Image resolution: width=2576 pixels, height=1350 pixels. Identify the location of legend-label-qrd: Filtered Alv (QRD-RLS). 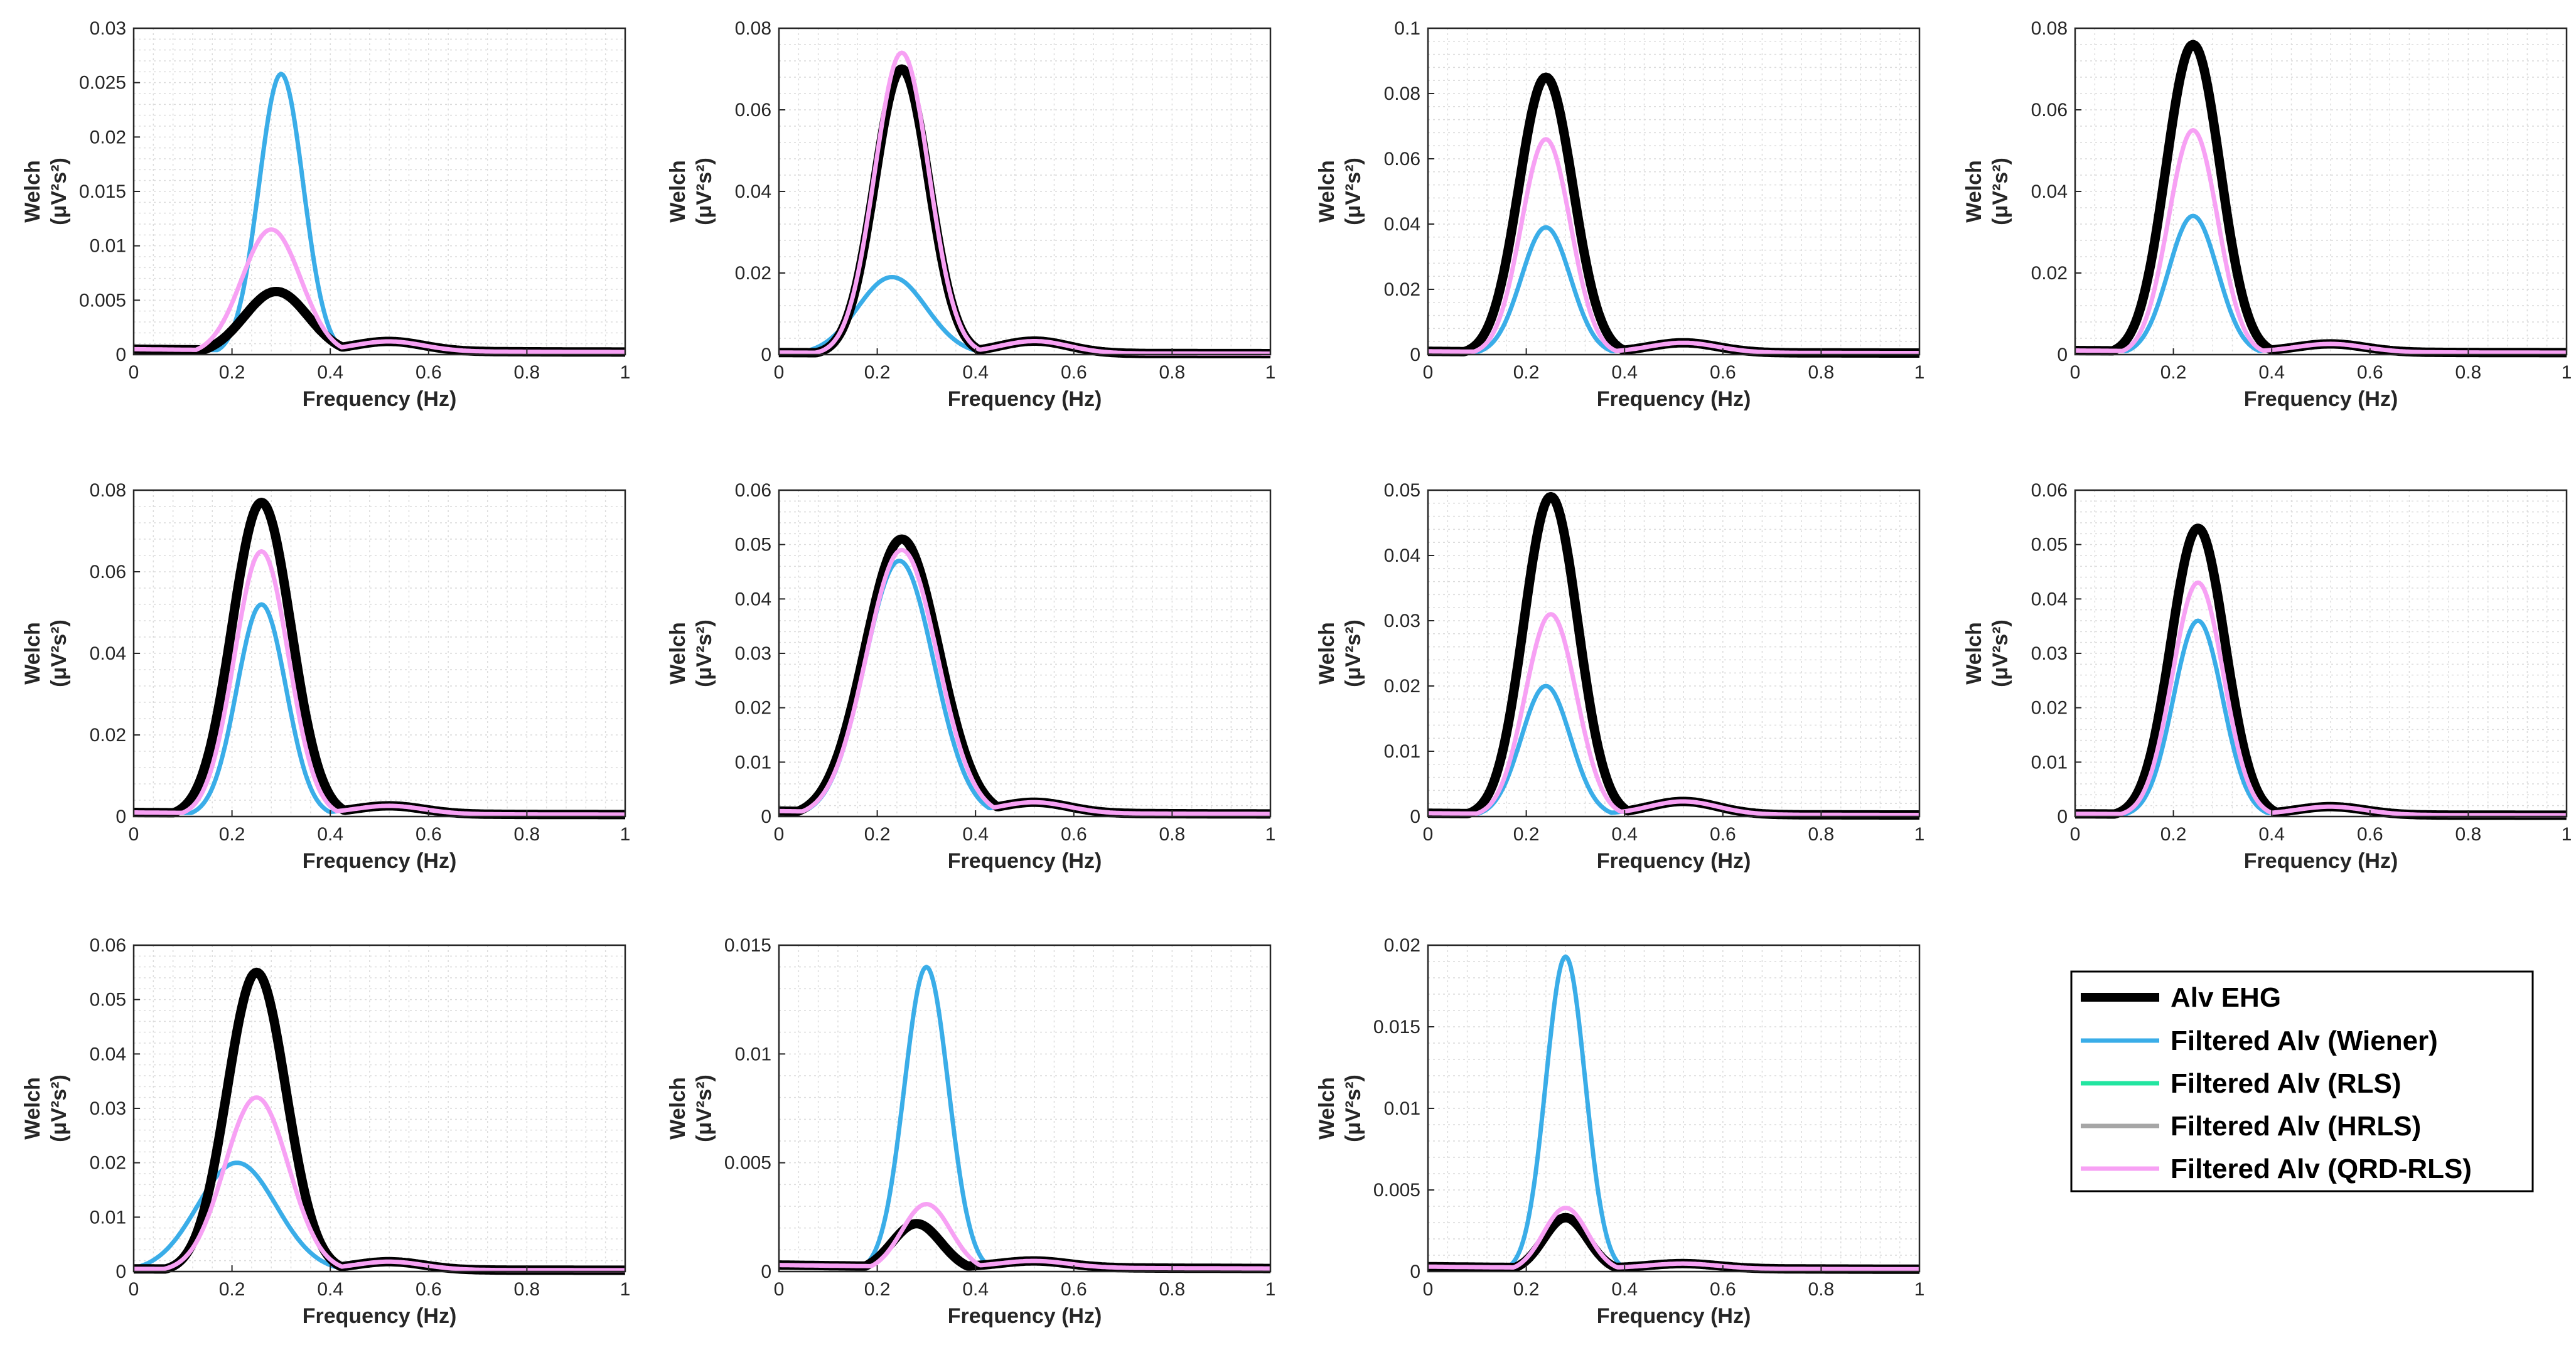
(2321, 1169).